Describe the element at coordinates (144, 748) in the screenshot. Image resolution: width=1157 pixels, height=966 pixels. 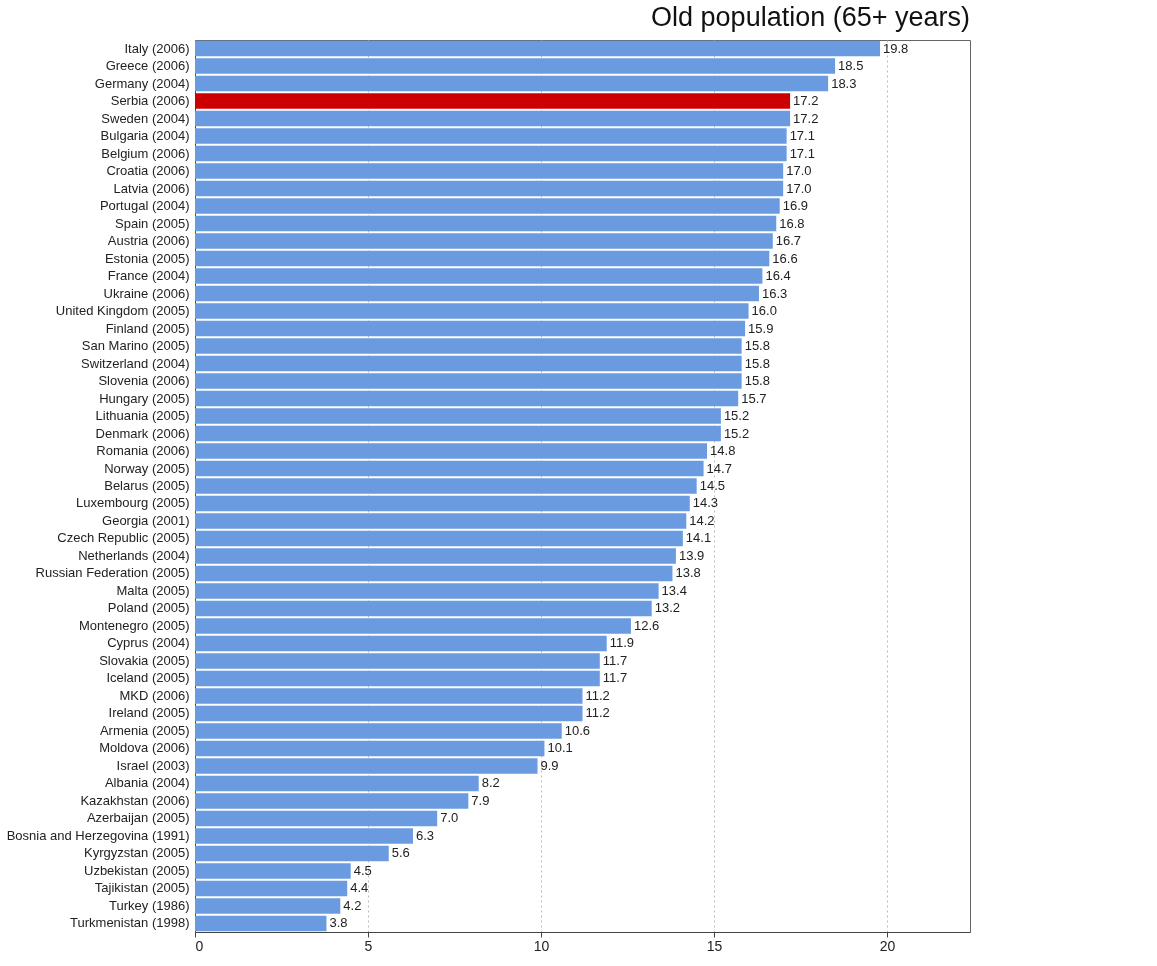
I see `y-tick-label: Moldova (2006)` at that location.